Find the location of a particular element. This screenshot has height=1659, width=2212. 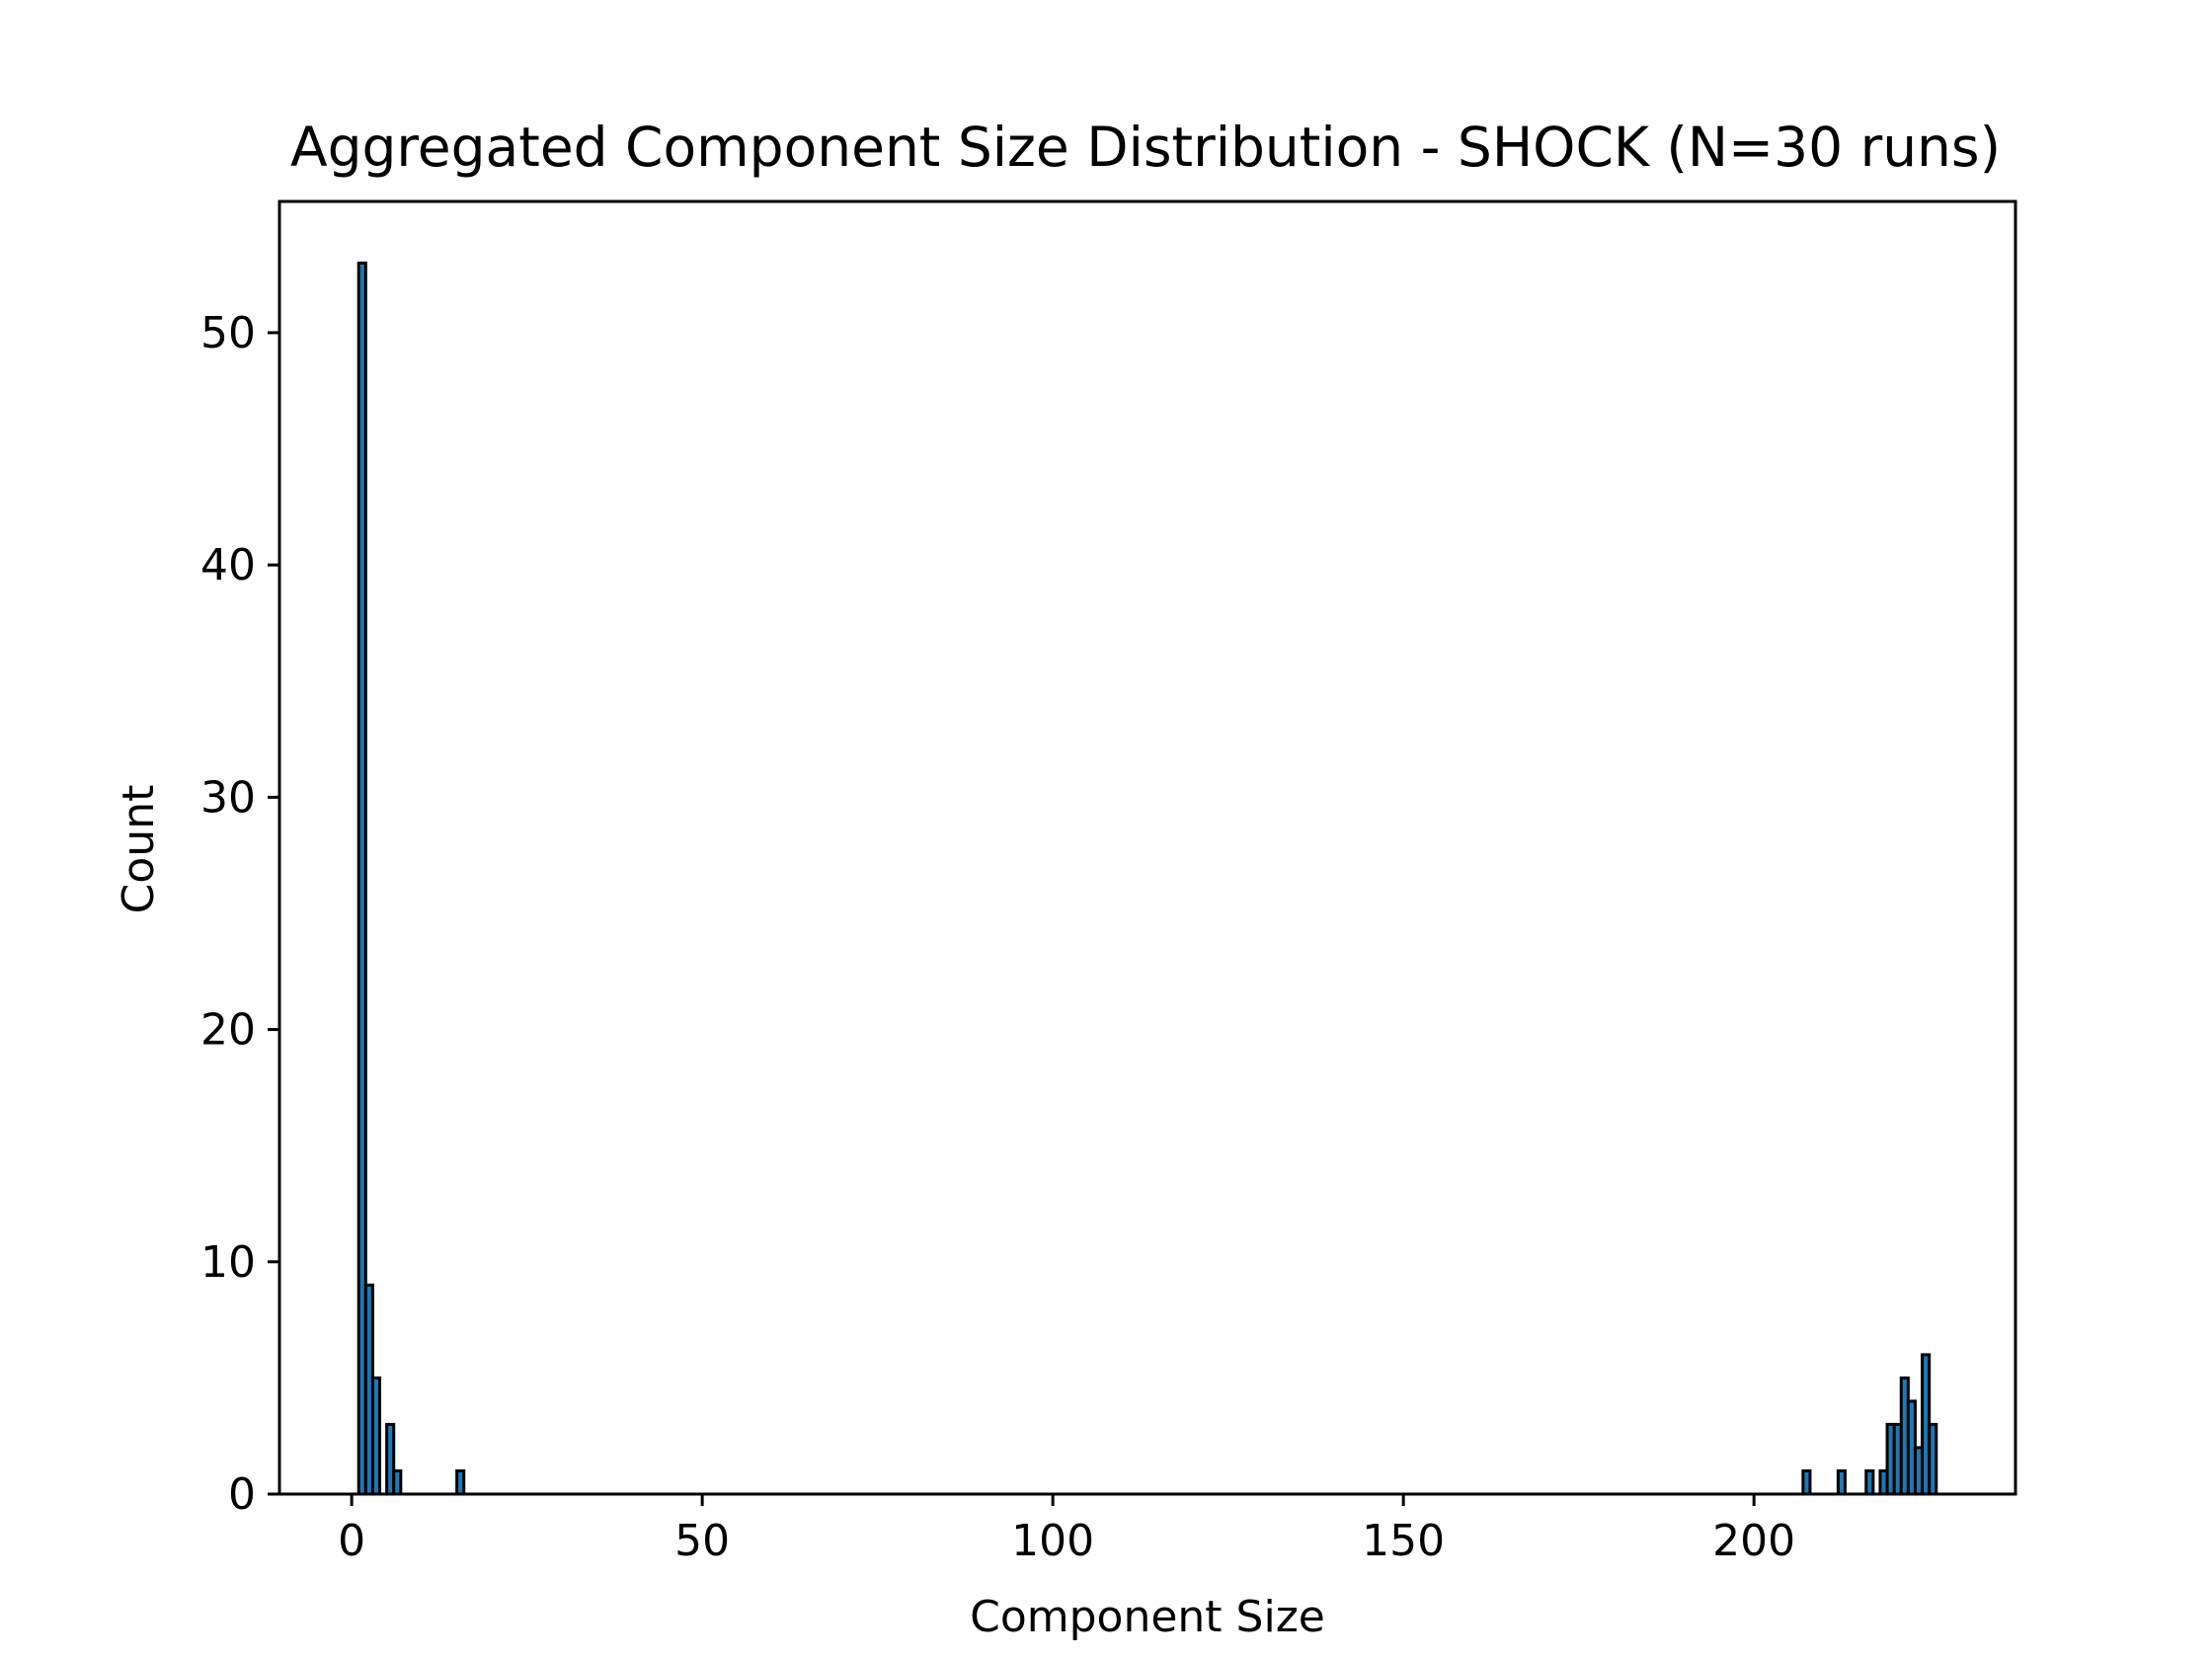

y-tick-label: 0 is located at coordinates (242, 1495).